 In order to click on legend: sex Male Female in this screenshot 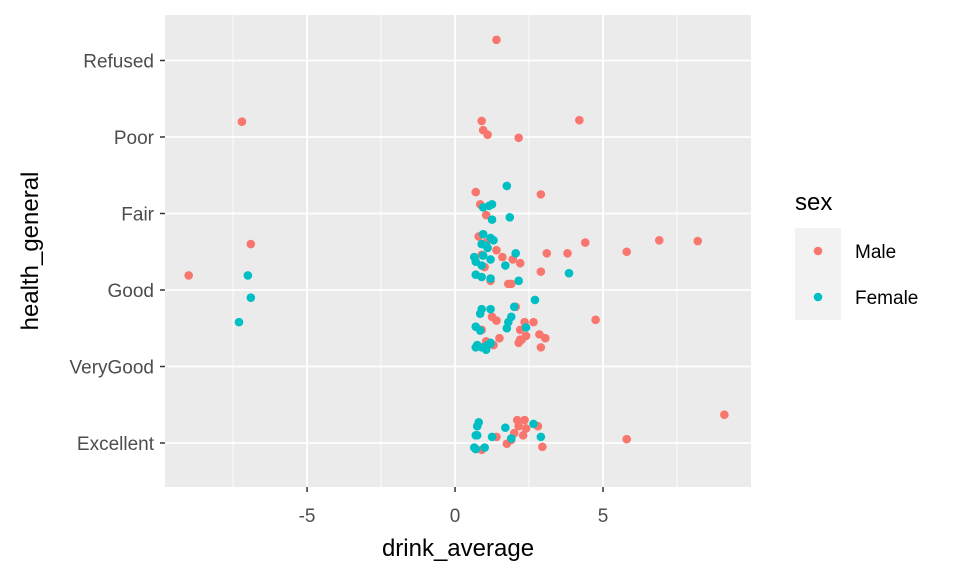, I will do `click(856, 254)`.